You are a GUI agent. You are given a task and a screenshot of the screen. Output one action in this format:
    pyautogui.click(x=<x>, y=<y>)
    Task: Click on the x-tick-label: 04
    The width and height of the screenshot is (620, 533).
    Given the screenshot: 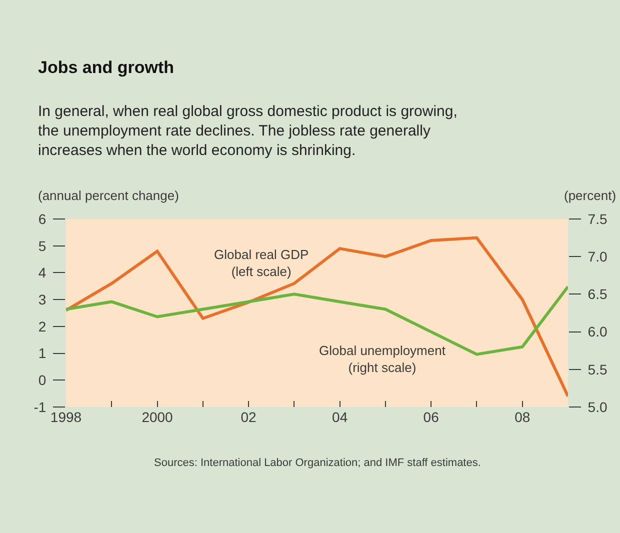 What is the action you would take?
    pyautogui.click(x=340, y=417)
    